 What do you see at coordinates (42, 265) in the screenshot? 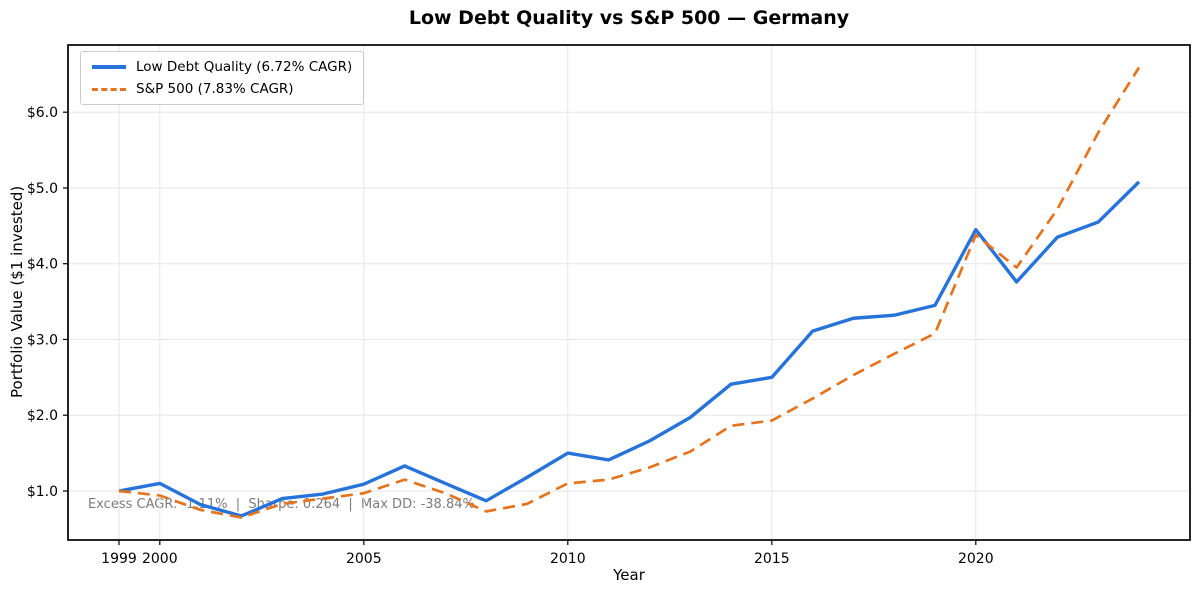
I see `svg-text: $4.0` at bounding box center [42, 265].